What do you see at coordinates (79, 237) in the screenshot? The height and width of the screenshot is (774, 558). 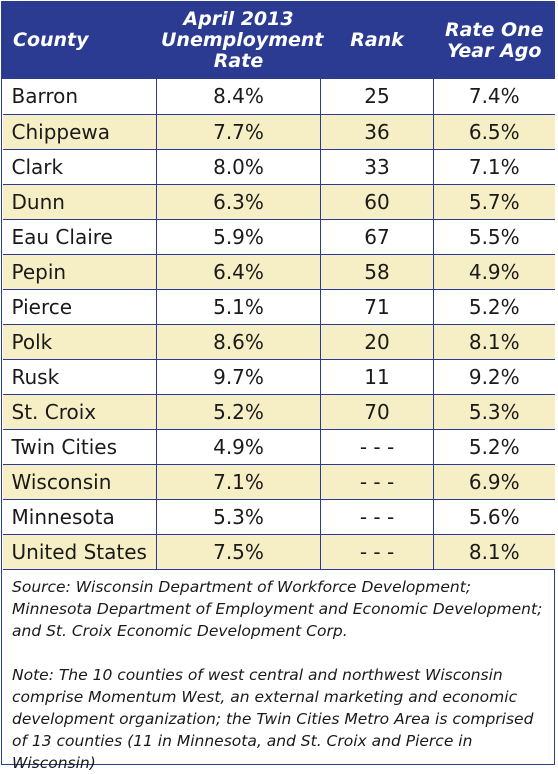 I see `county-cell: Eau Claire` at bounding box center [79, 237].